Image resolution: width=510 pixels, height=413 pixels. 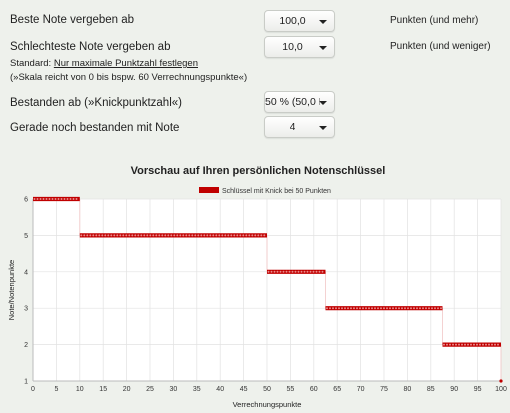 I want to click on x-tick-label: 80, so click(x=408, y=389).